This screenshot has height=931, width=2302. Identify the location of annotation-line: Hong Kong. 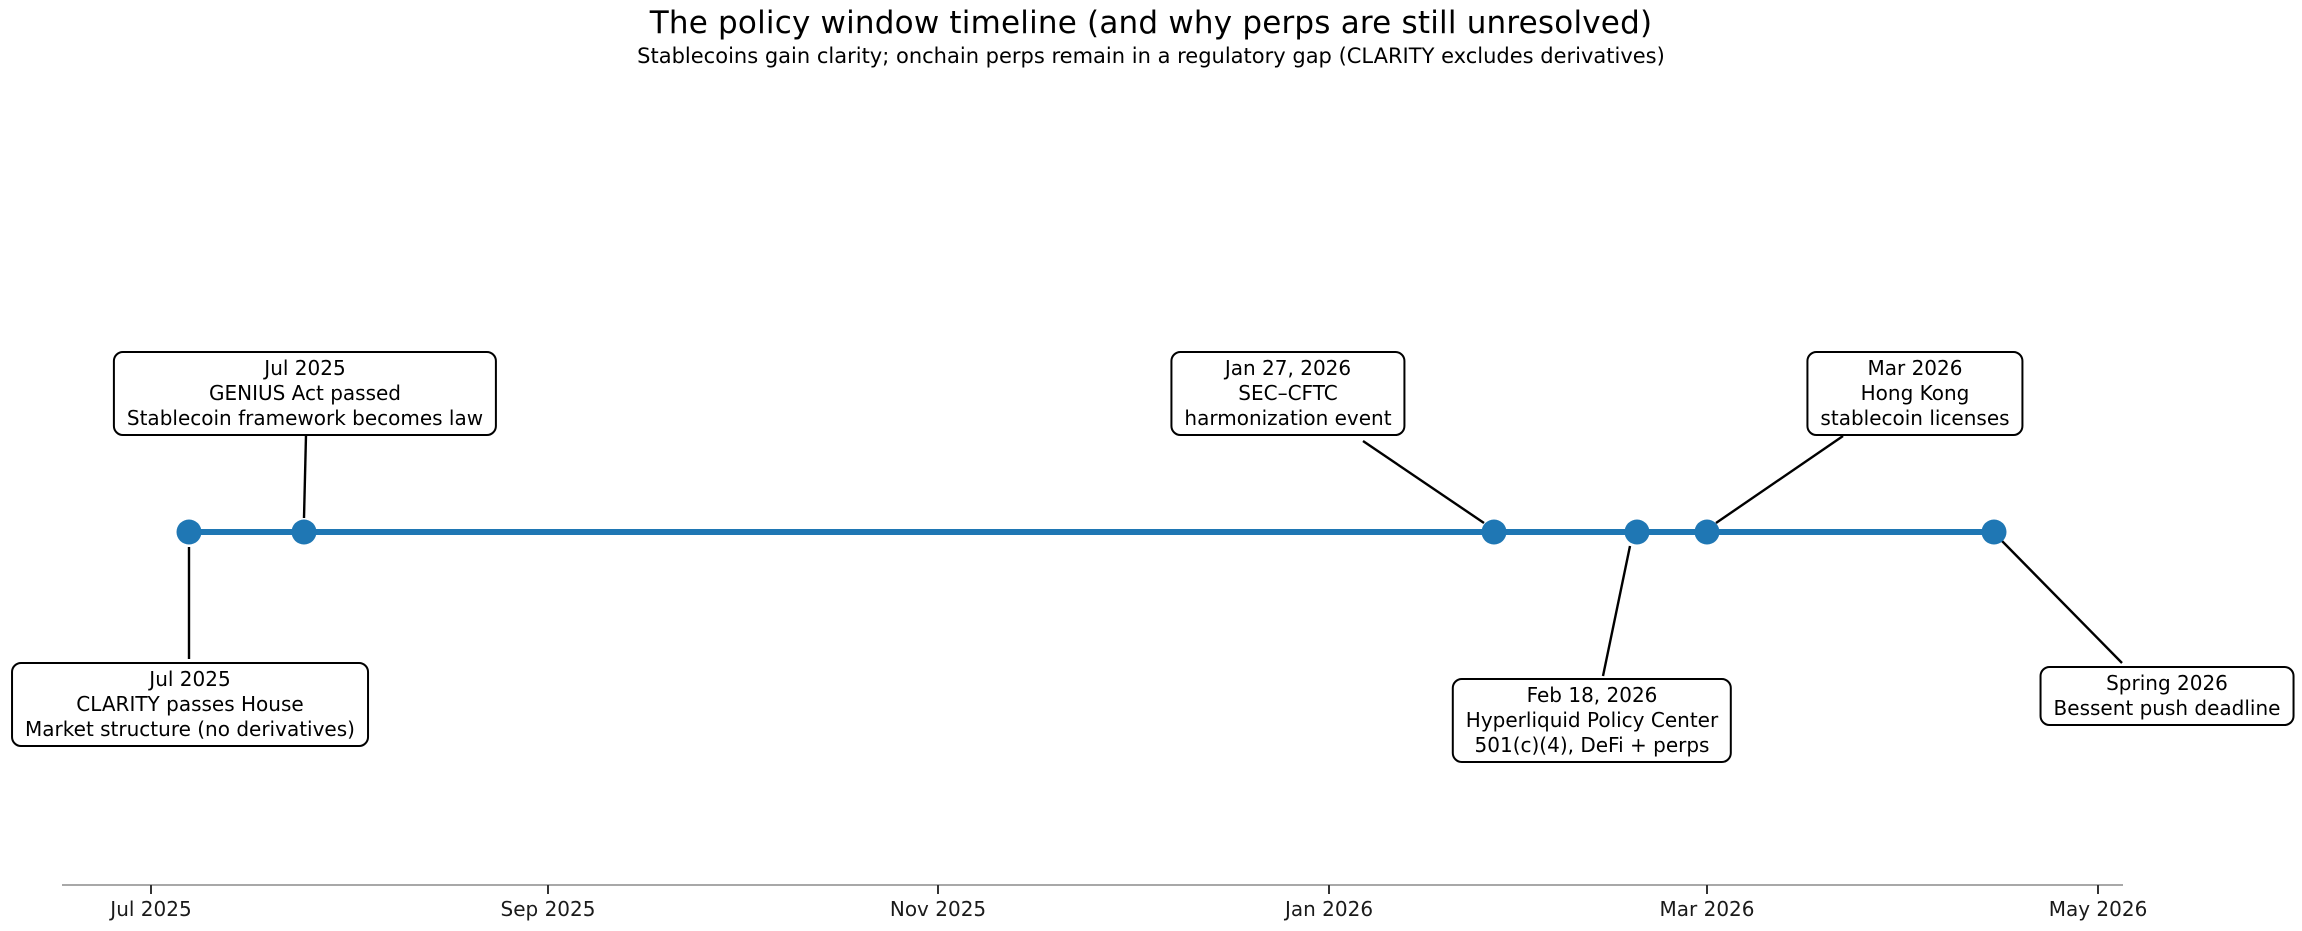
(1915, 393).